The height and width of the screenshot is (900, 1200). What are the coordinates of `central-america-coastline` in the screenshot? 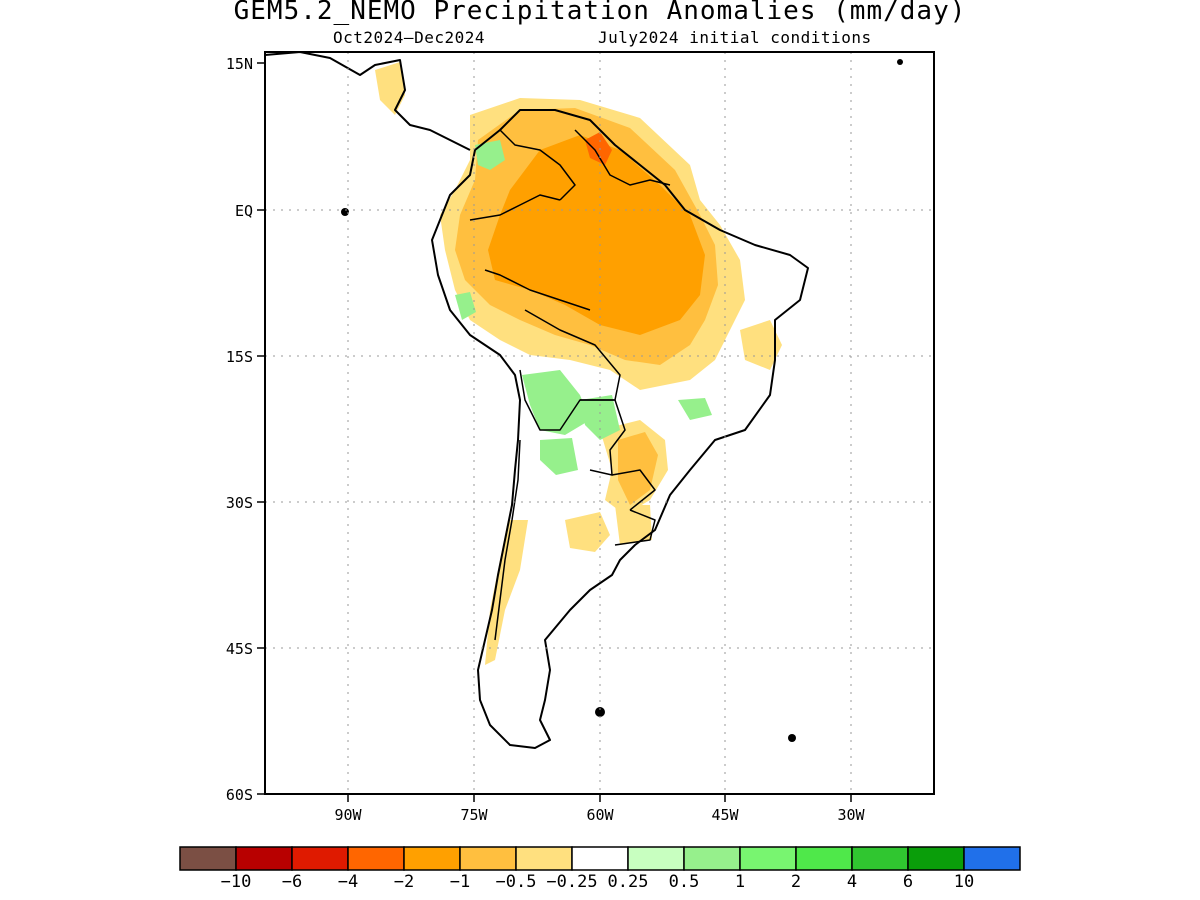 It's located at (368, 101).